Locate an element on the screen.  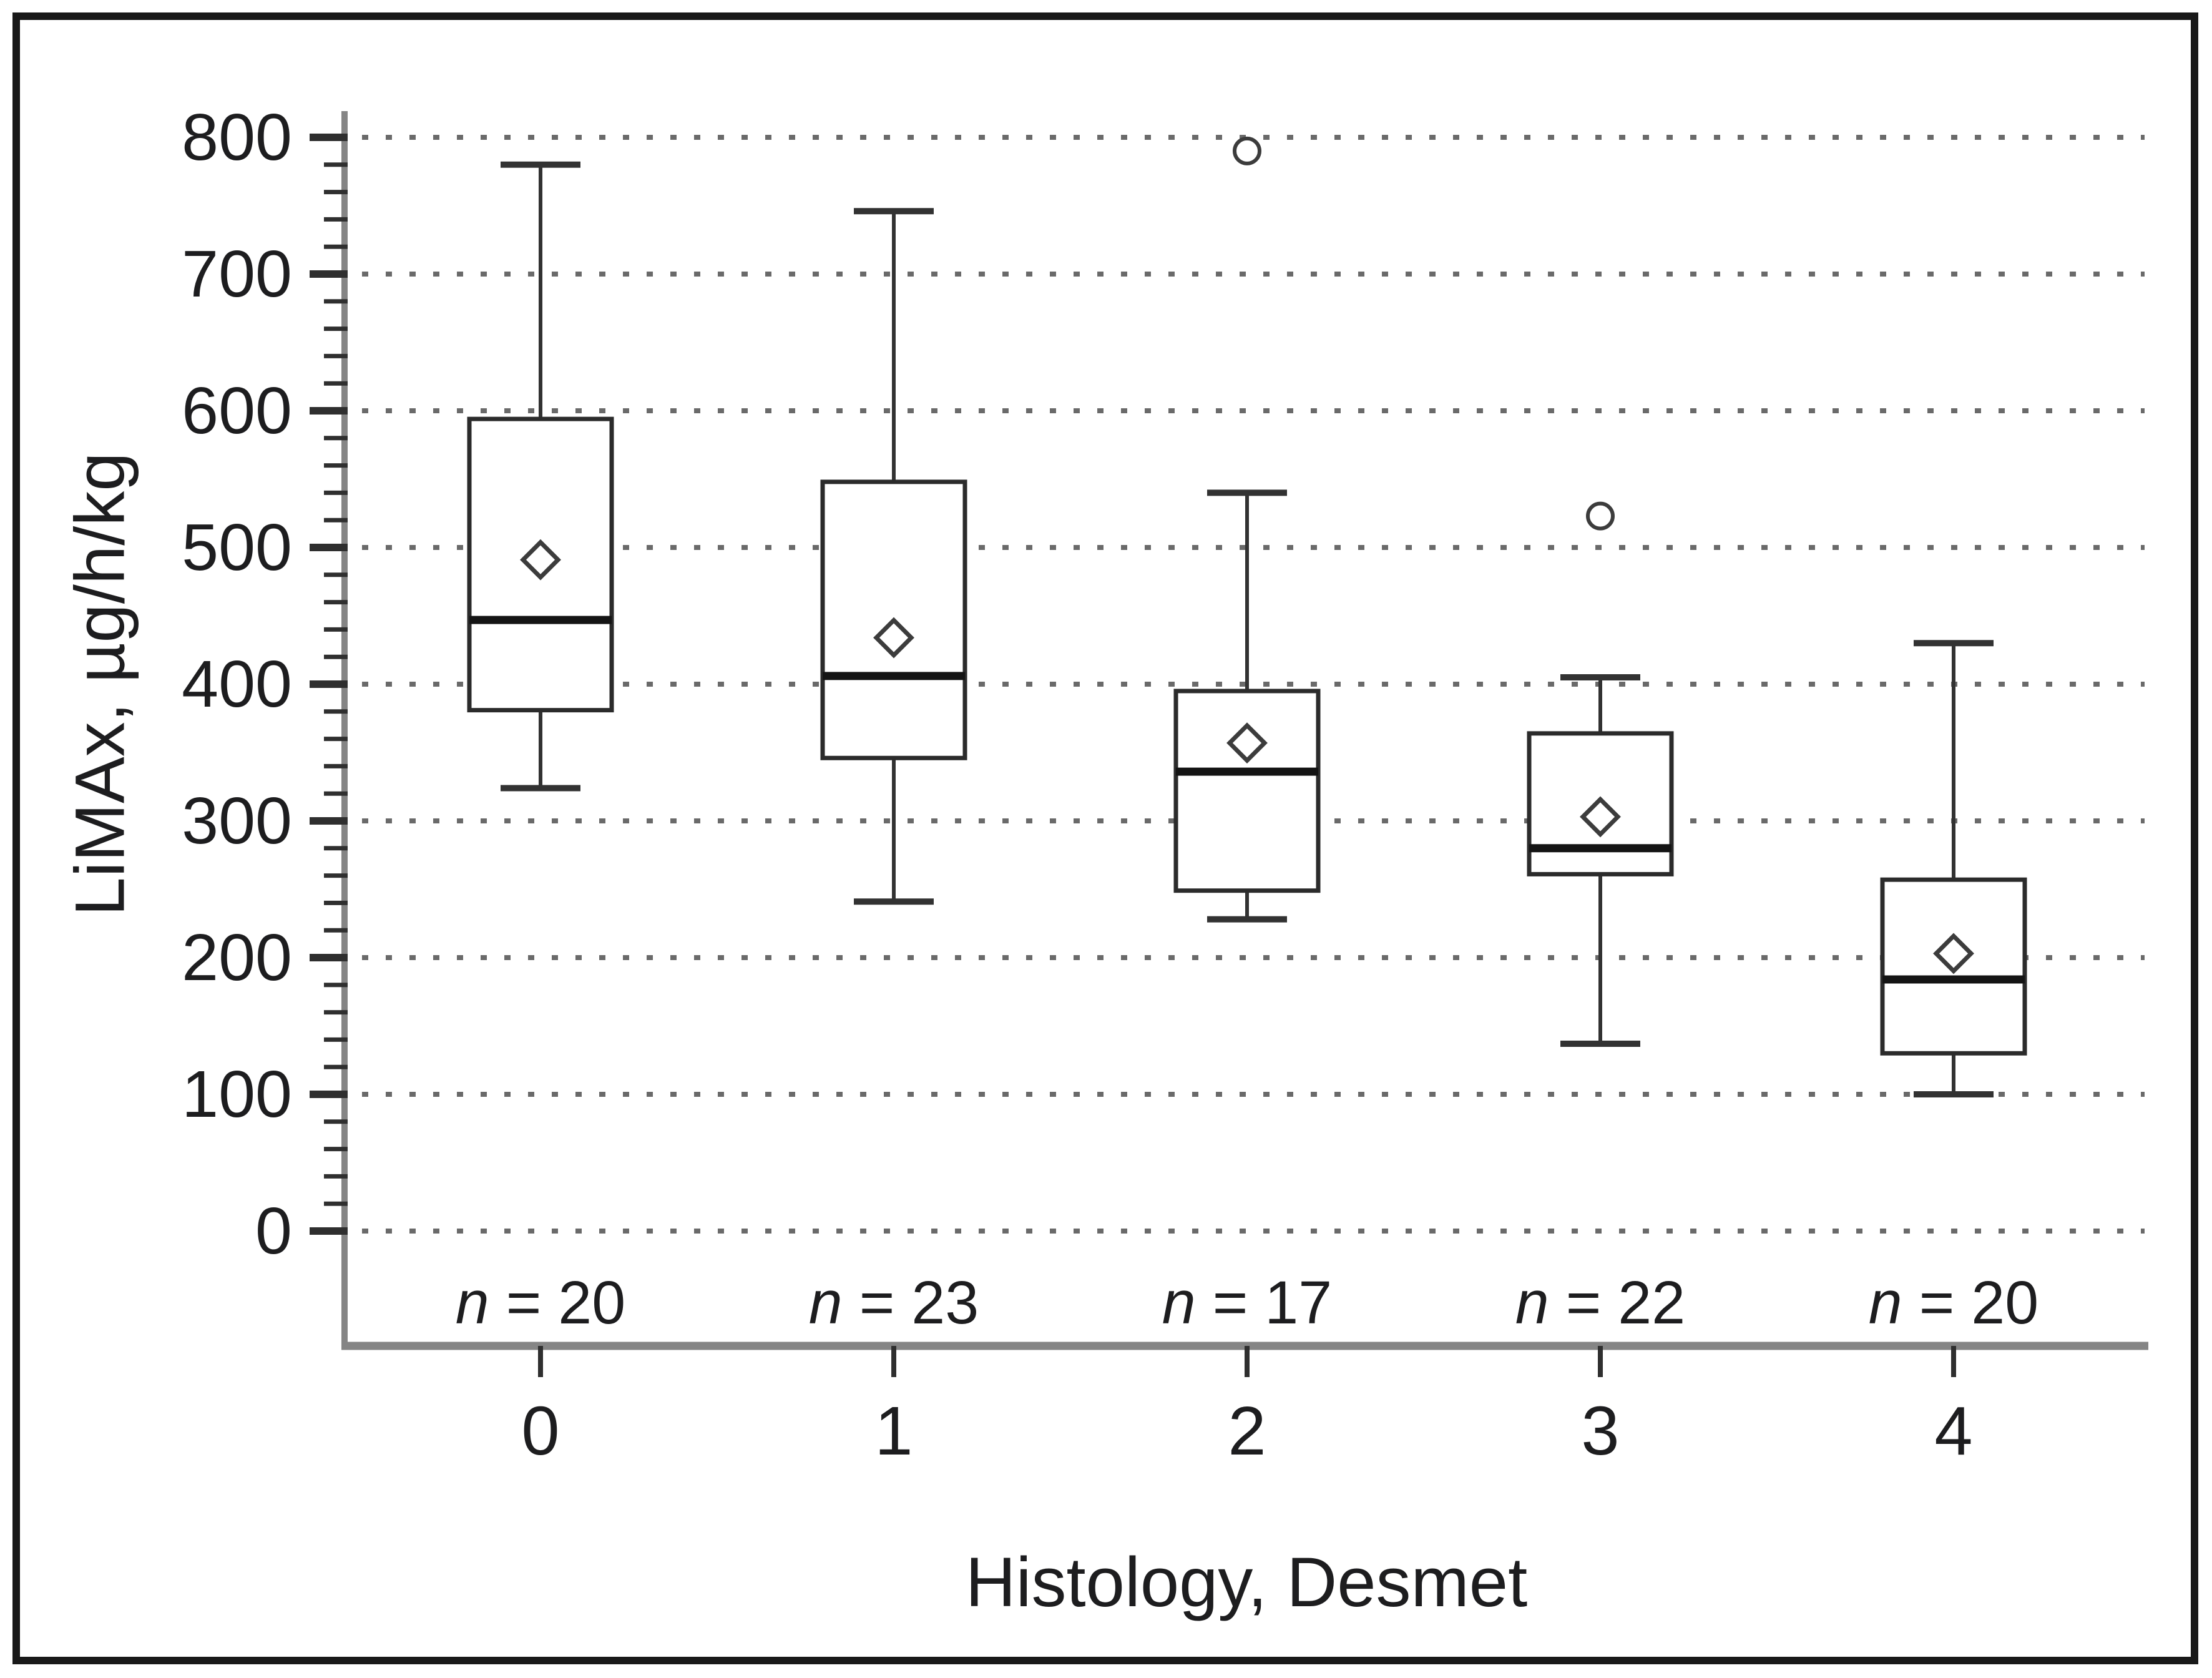
x-tick-label-4: 4 is located at coordinates (1953, 1431).